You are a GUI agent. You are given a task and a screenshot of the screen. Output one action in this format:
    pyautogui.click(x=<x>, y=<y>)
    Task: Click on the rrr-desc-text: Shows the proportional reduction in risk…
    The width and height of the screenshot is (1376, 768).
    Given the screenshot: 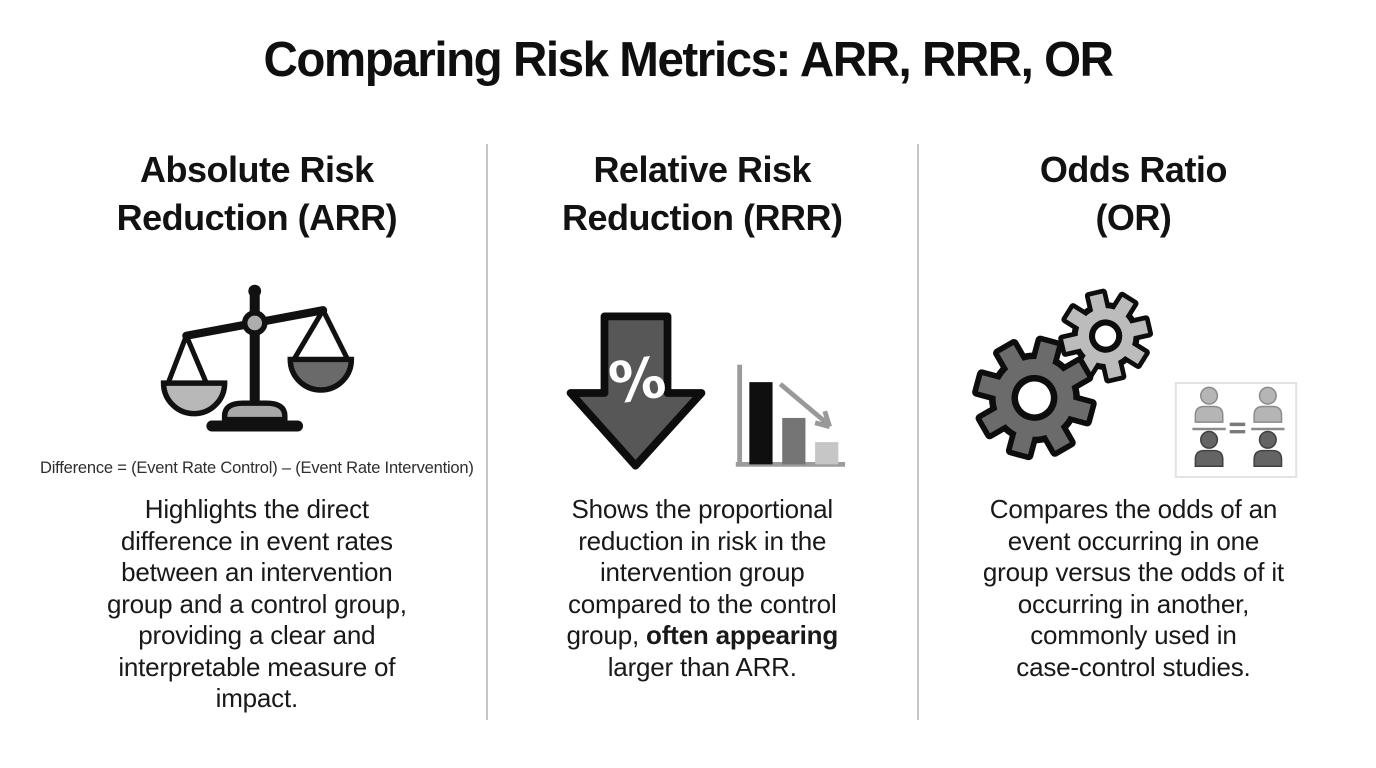 What is the action you would take?
    pyautogui.click(x=701, y=572)
    